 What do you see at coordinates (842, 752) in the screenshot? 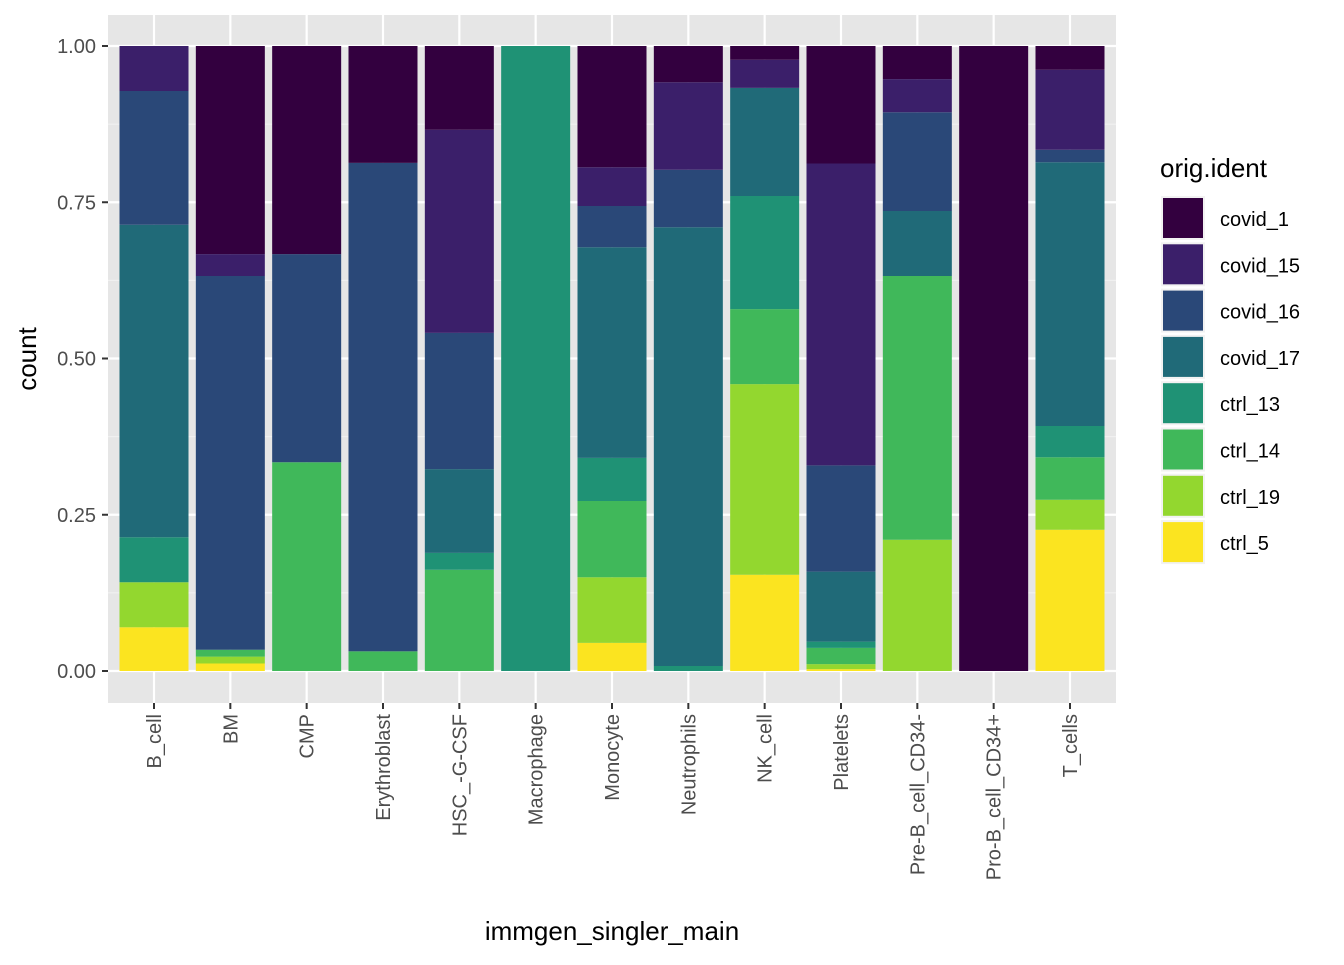
I see `x-tick-label: Platelets` at bounding box center [842, 752].